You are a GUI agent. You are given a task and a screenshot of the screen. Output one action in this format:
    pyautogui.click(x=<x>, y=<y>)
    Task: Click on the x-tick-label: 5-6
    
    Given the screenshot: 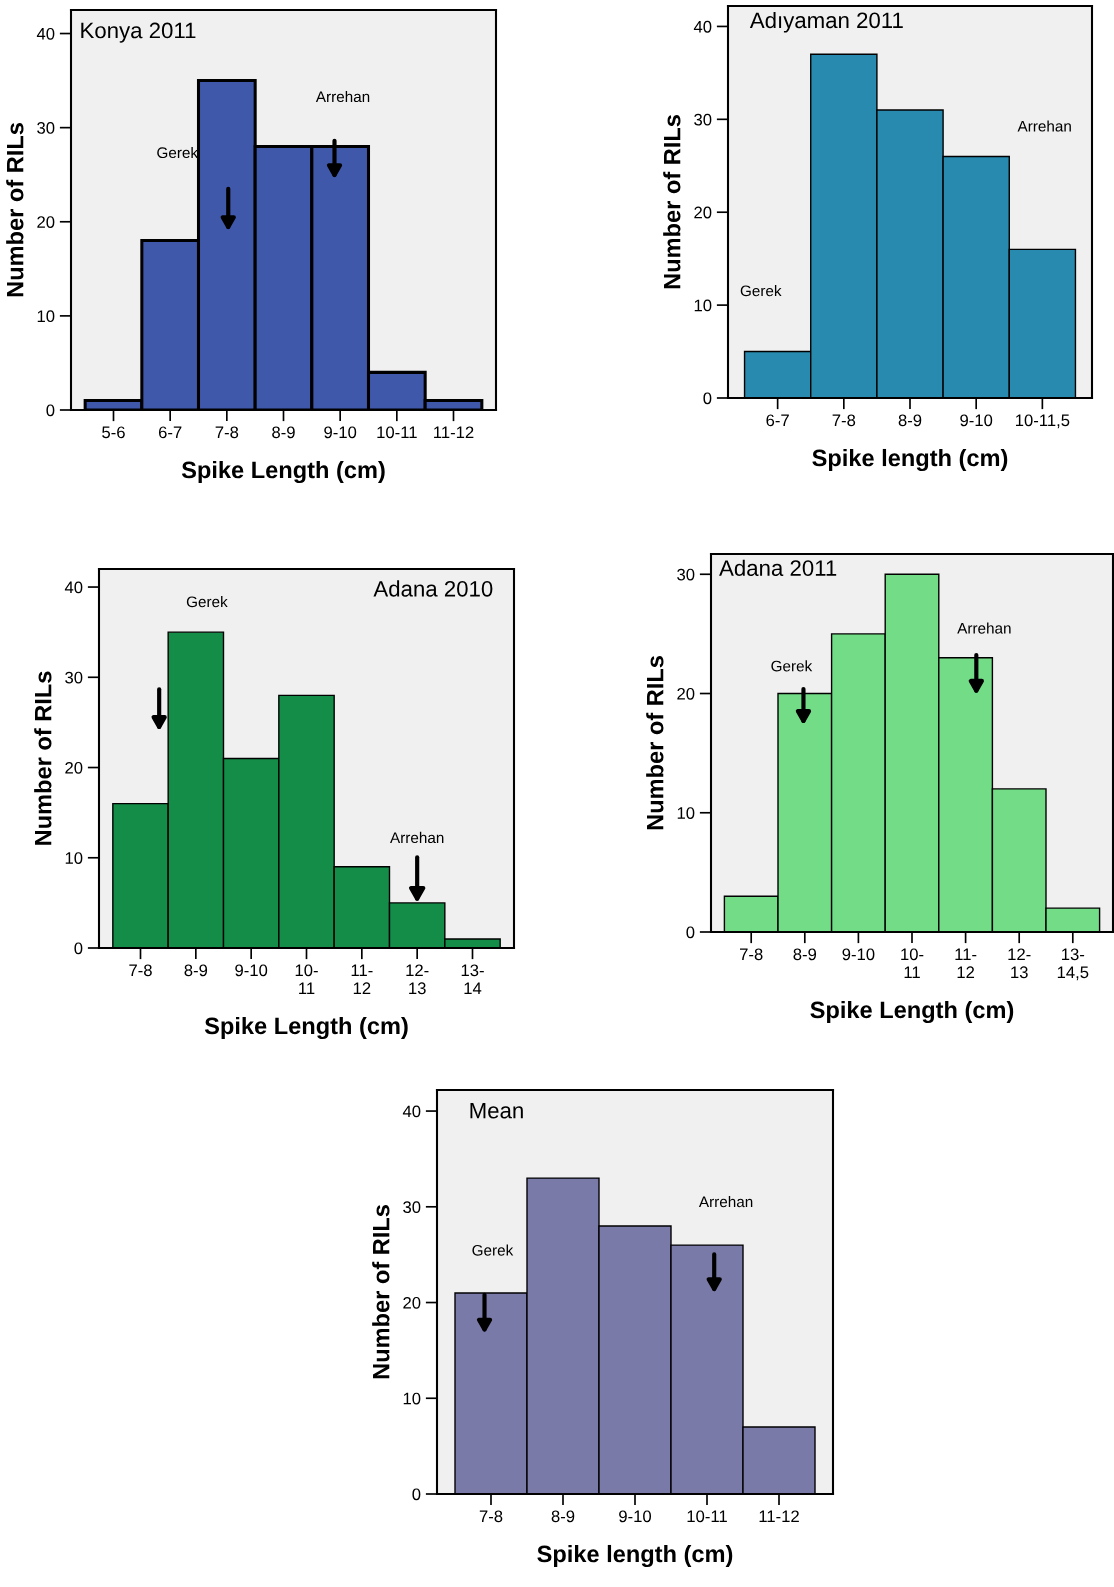 What is the action you would take?
    pyautogui.click(x=113, y=432)
    